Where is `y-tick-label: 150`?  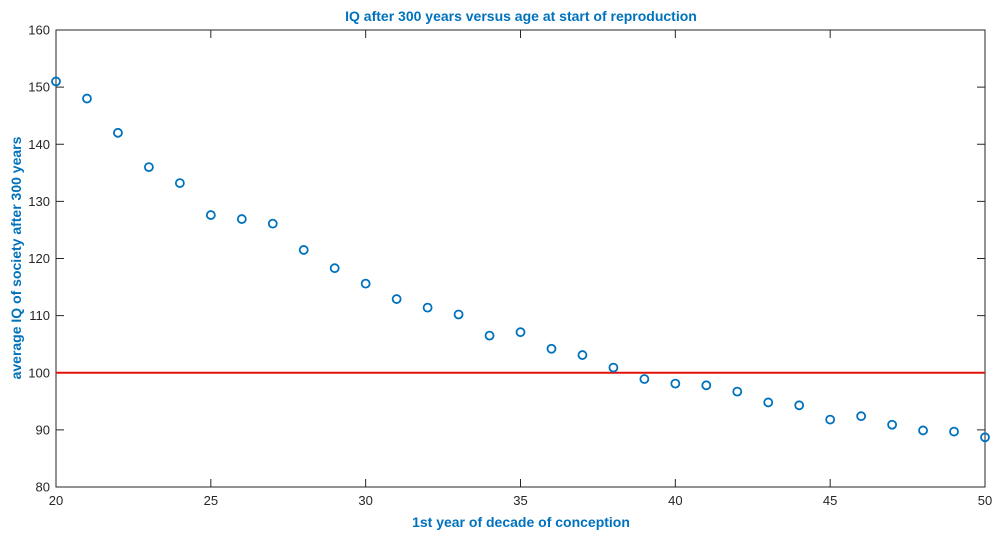 y-tick-label: 150 is located at coordinates (39, 87).